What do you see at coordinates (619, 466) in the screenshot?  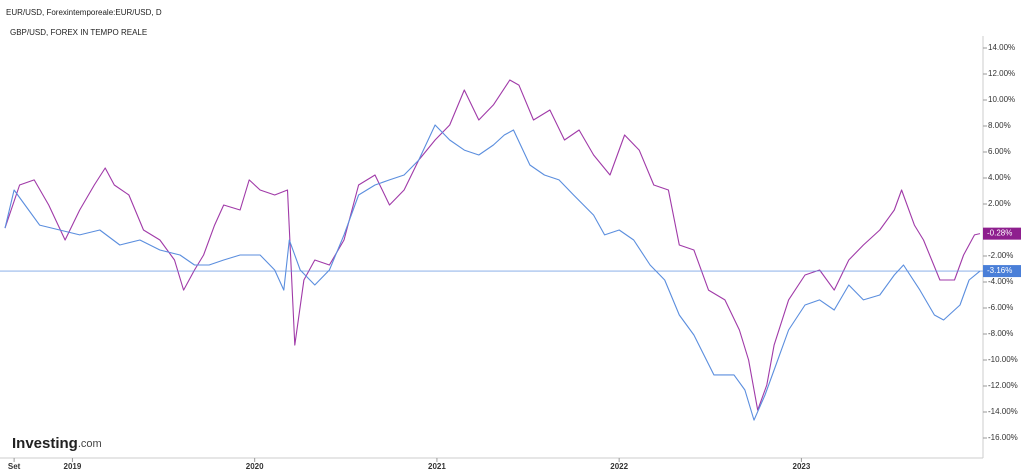 I see `x-tick-label: 2022` at bounding box center [619, 466].